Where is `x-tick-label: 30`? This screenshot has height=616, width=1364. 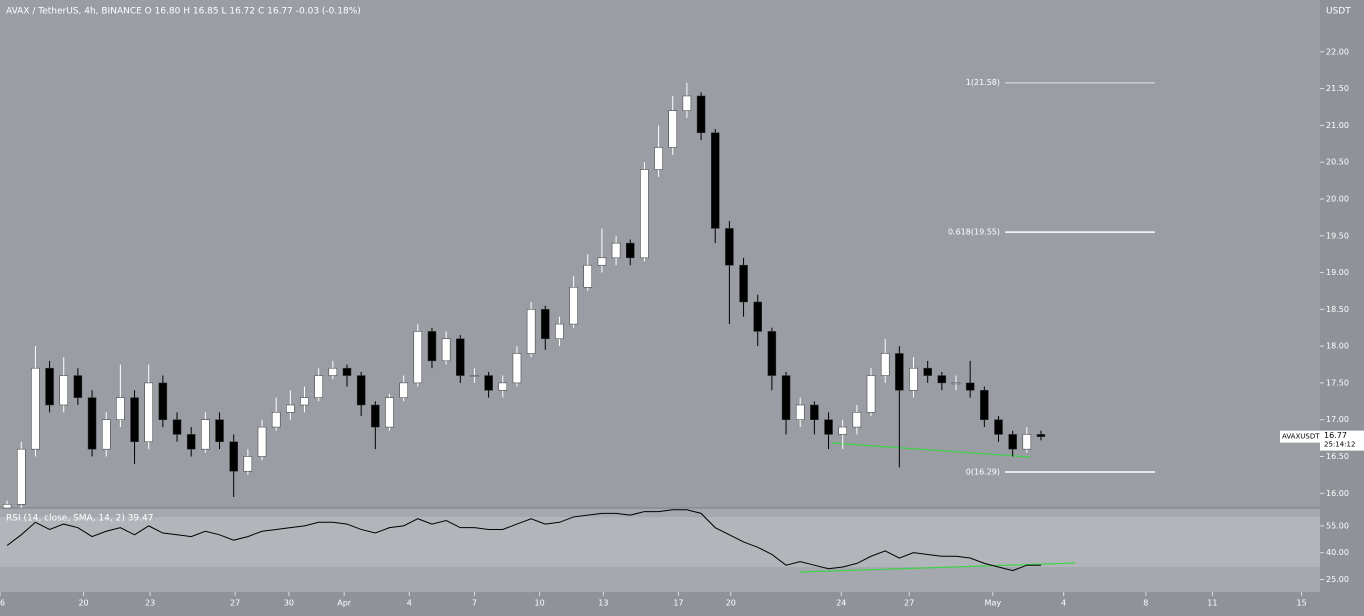
x-tick-label: 30 is located at coordinates (289, 603).